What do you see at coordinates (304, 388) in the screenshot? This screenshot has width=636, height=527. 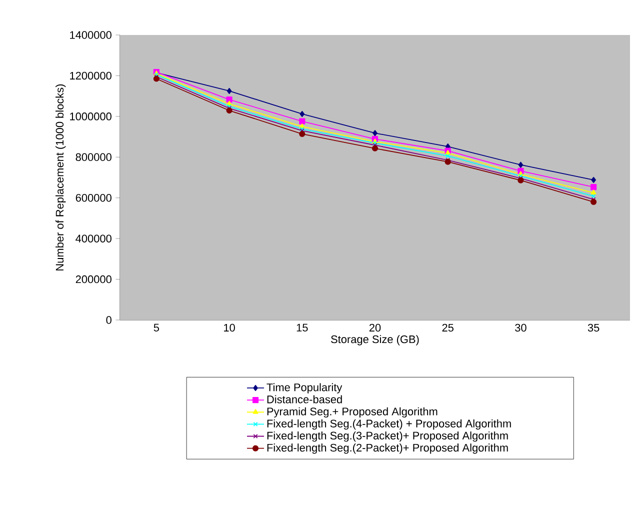 I see `legend-label: Time Popularity` at bounding box center [304, 388].